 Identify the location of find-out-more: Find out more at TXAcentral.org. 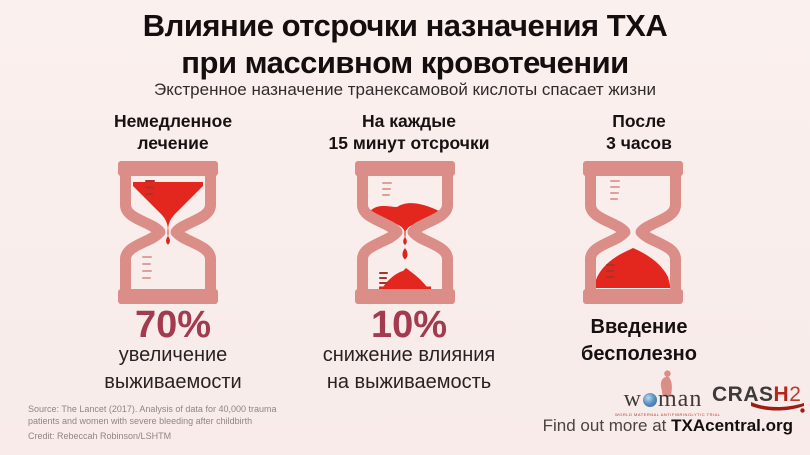
(668, 426).